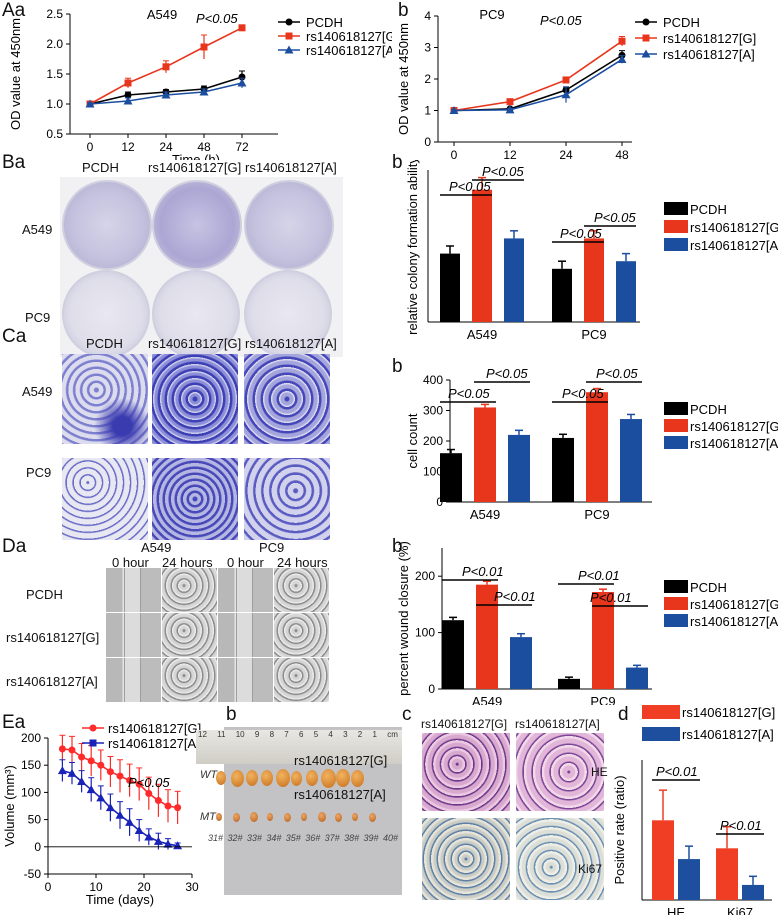 The image size is (778, 915). I want to click on row-header-a549: A549, so click(37, 229).